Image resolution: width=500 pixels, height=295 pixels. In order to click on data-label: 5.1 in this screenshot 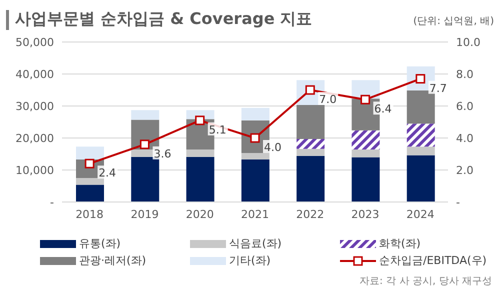, I will do `click(217, 129)`.